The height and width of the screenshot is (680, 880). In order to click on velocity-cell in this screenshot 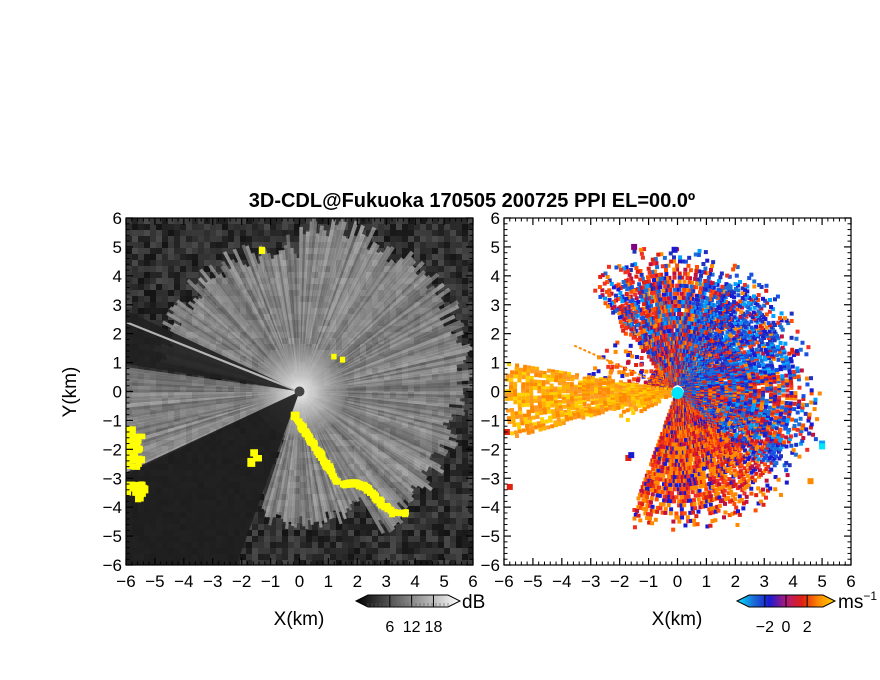, I will do `click(669, 395)`.